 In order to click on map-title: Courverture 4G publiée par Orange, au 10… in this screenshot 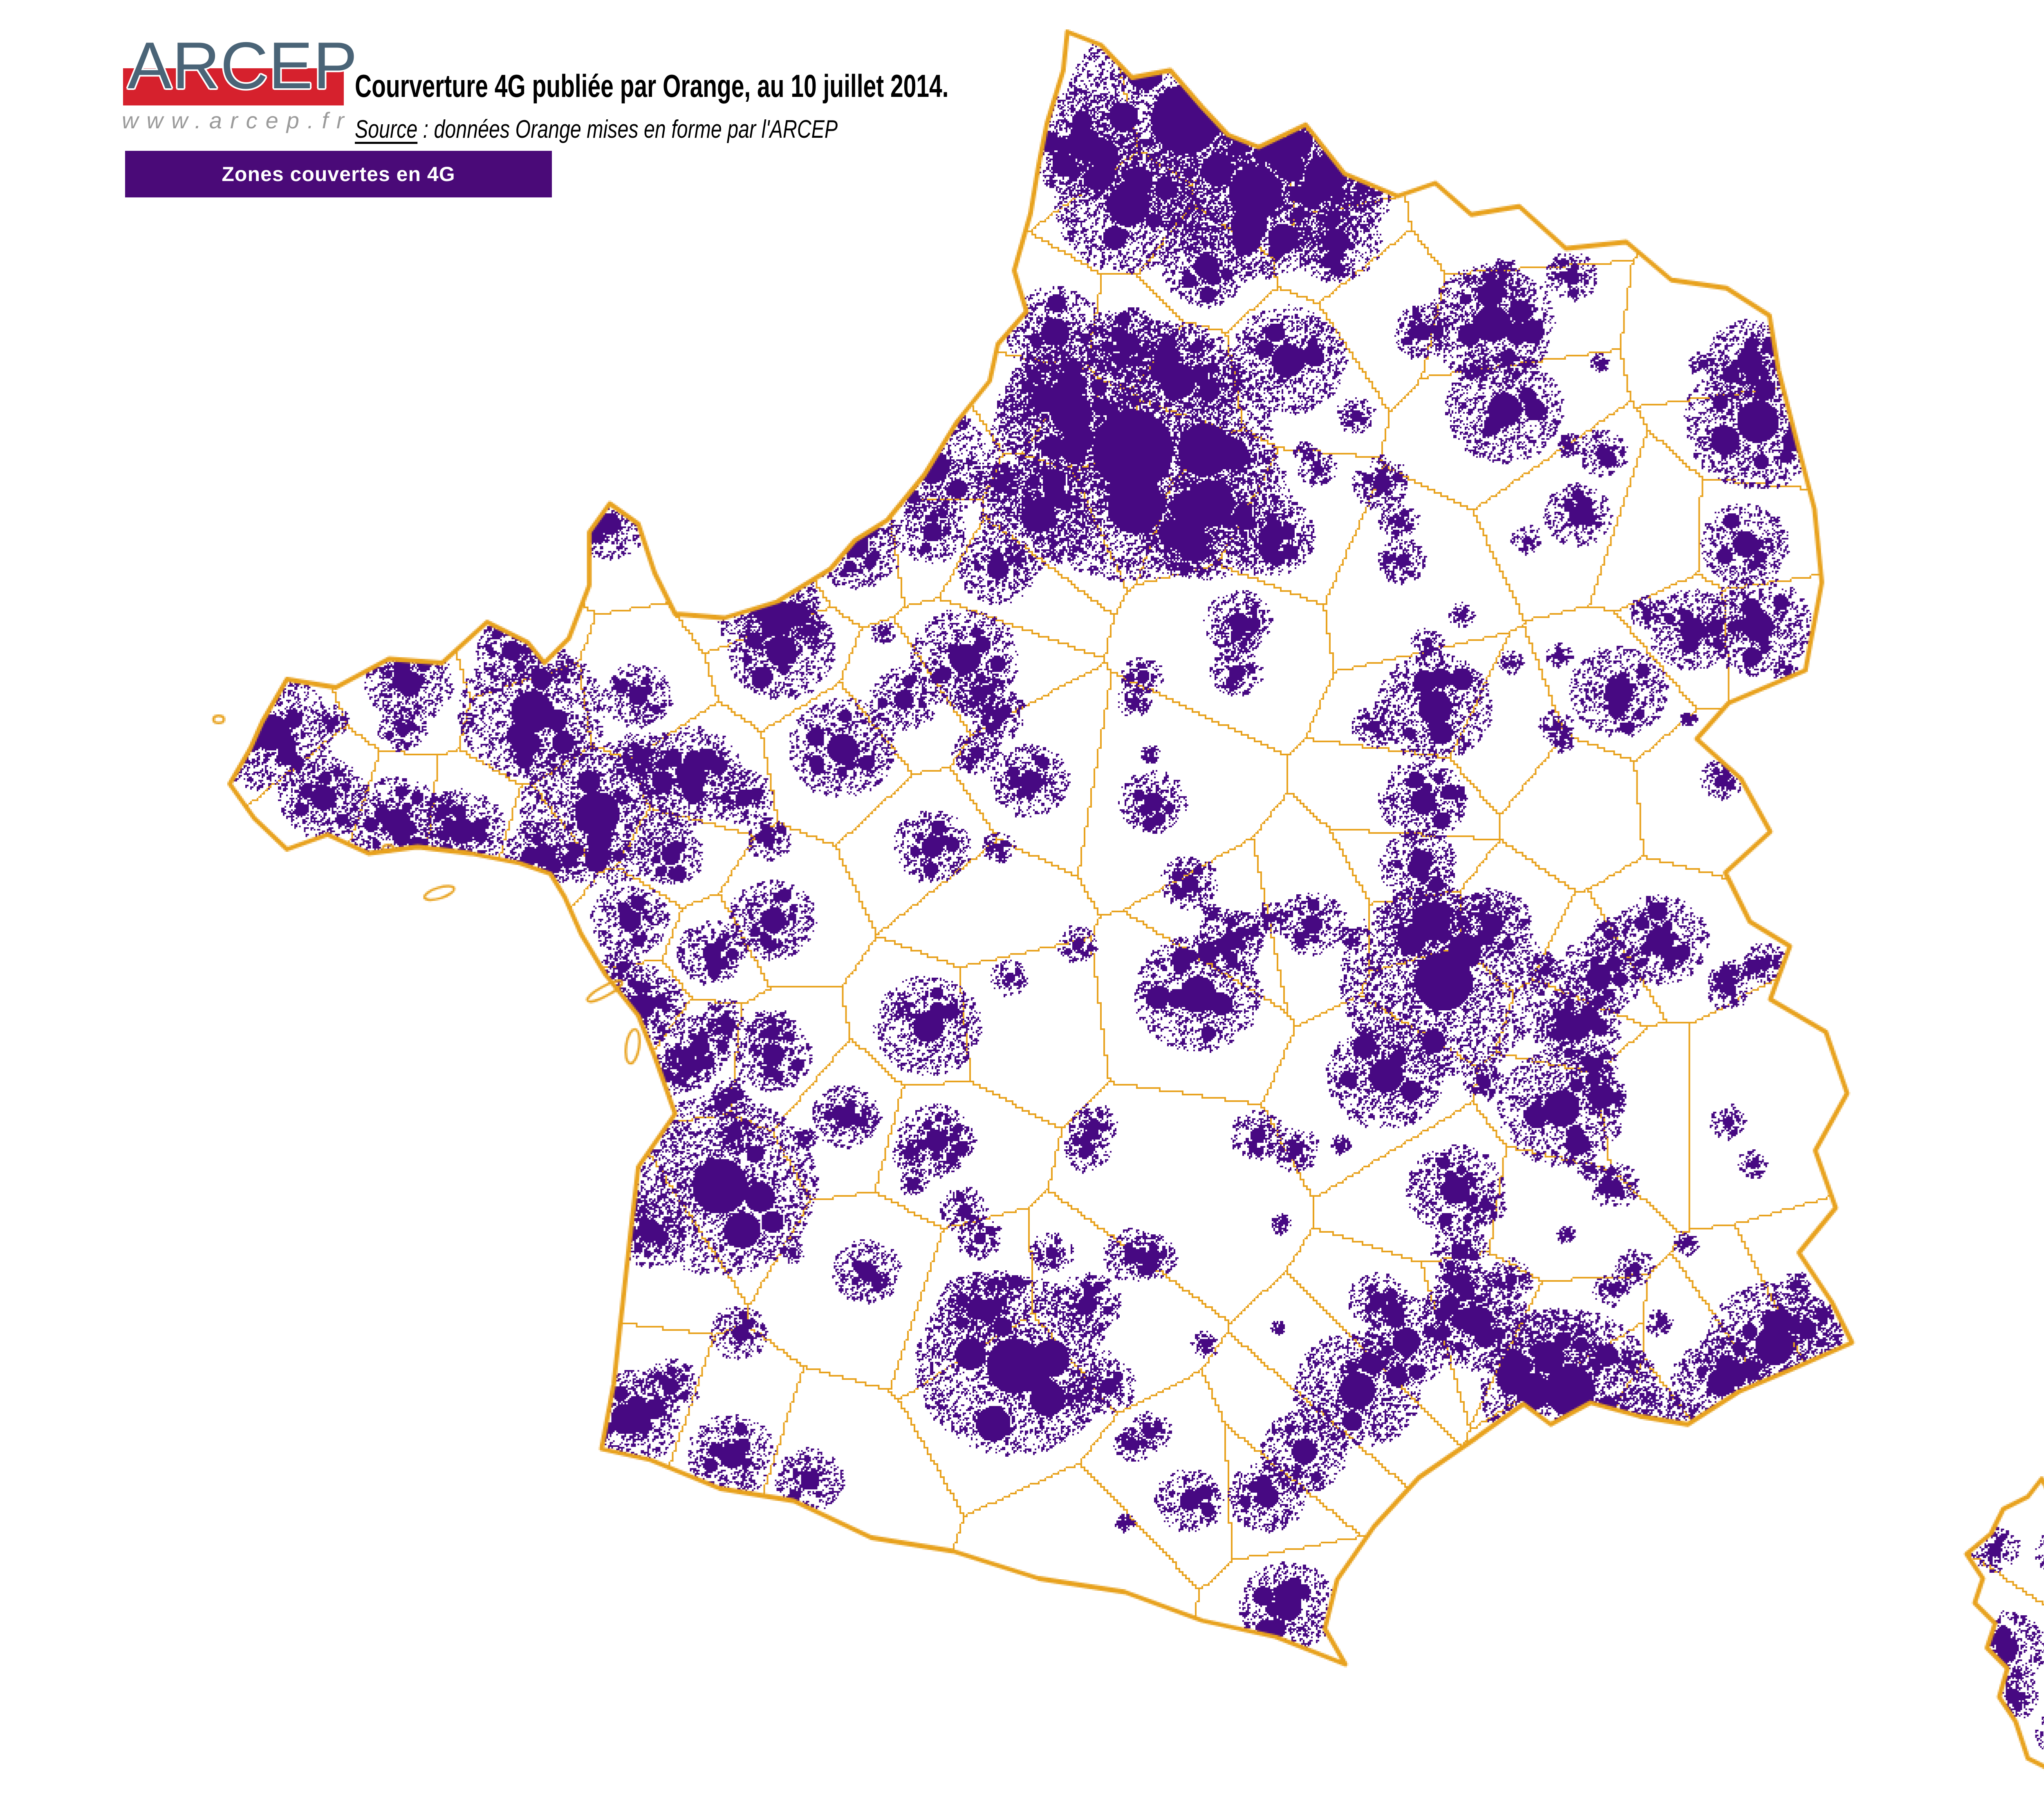, I will do `click(652, 86)`.